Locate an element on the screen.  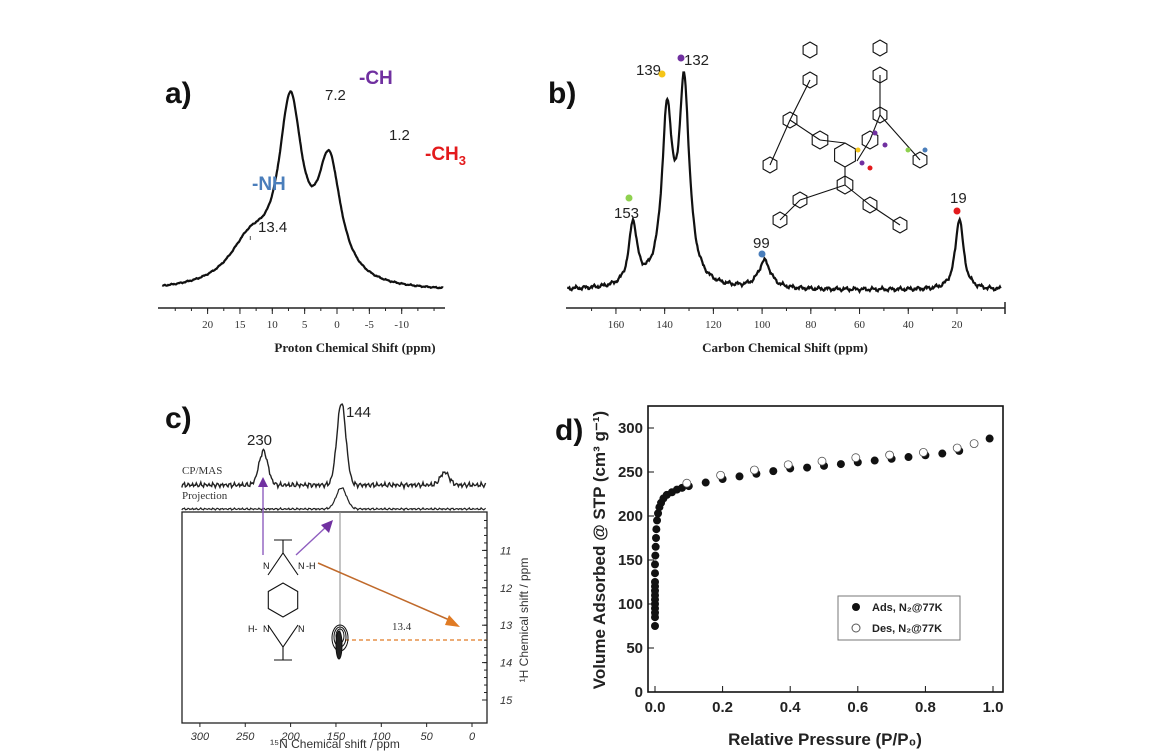
legend-marker-ads is located at coordinates (856, 607).